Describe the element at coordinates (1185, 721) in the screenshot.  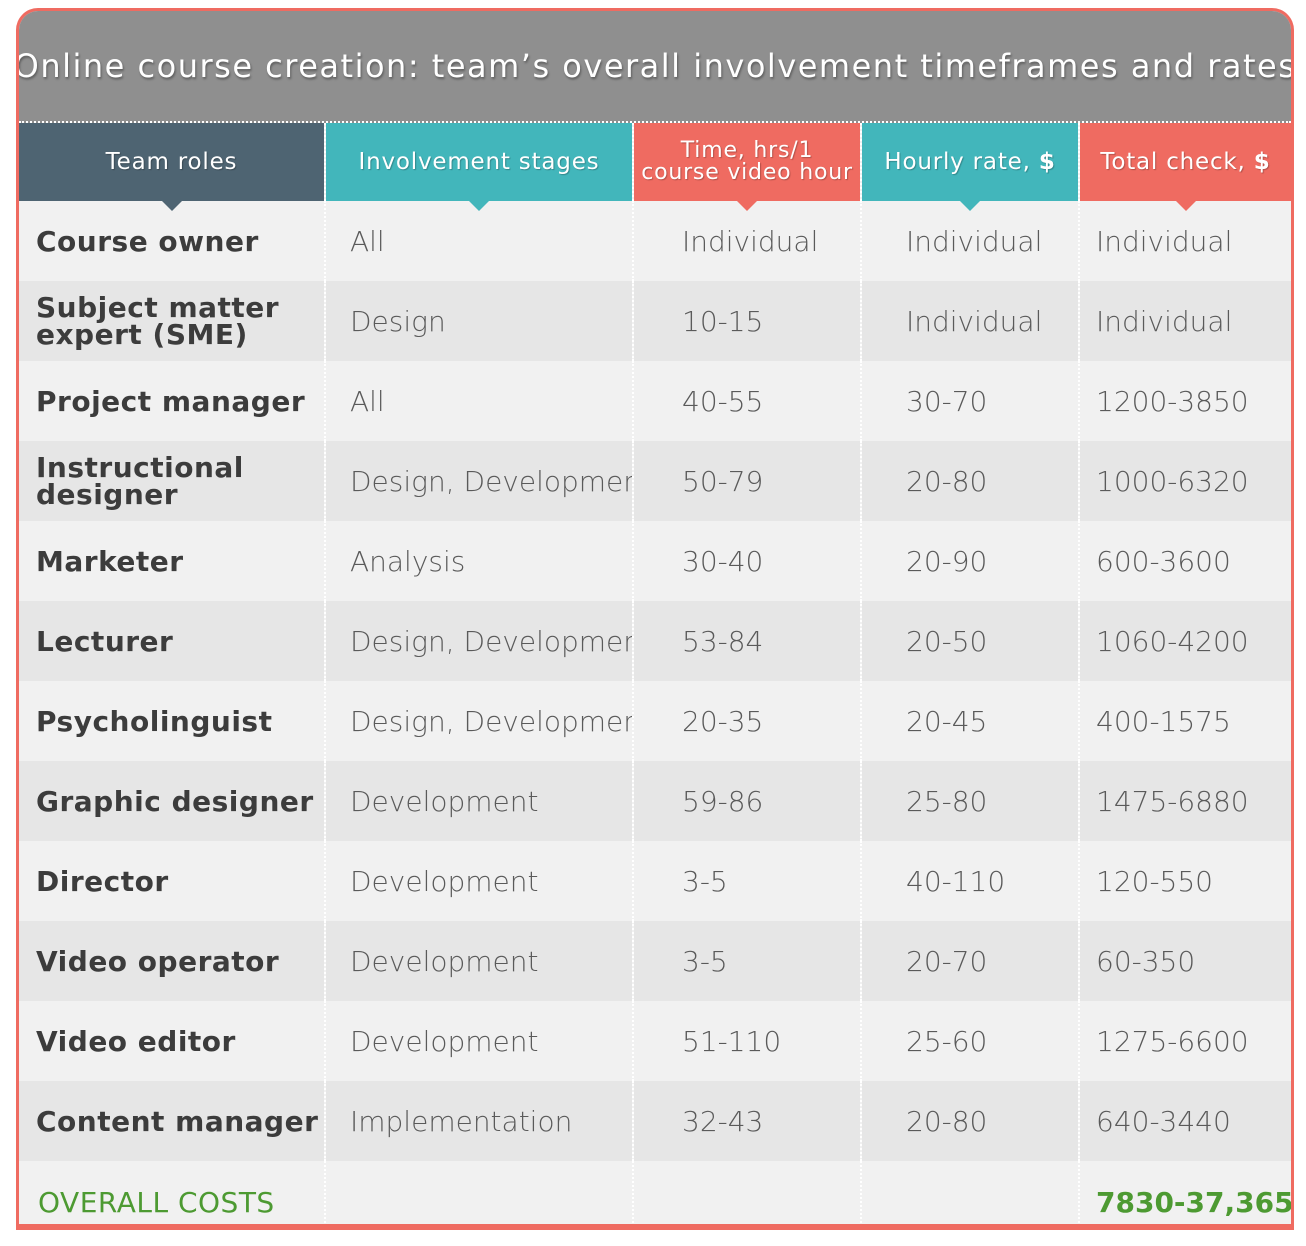
I see `cell-total-check: 400-1575` at that location.